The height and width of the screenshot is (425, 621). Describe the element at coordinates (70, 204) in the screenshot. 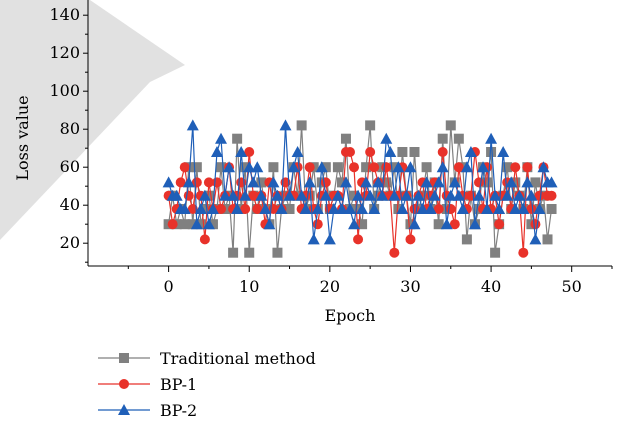

I see `y-tick-label: 40` at that location.